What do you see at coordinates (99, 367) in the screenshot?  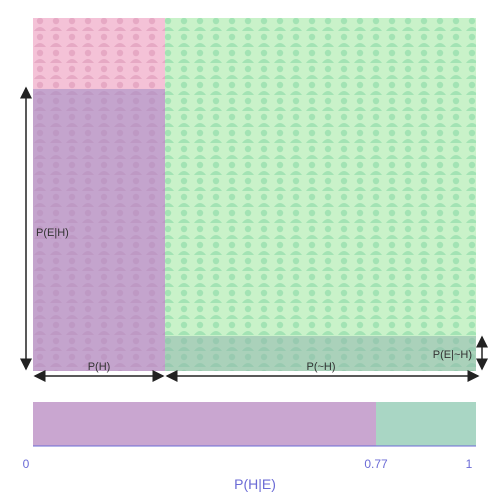 I see `prior-h-label: P(H)` at bounding box center [99, 367].